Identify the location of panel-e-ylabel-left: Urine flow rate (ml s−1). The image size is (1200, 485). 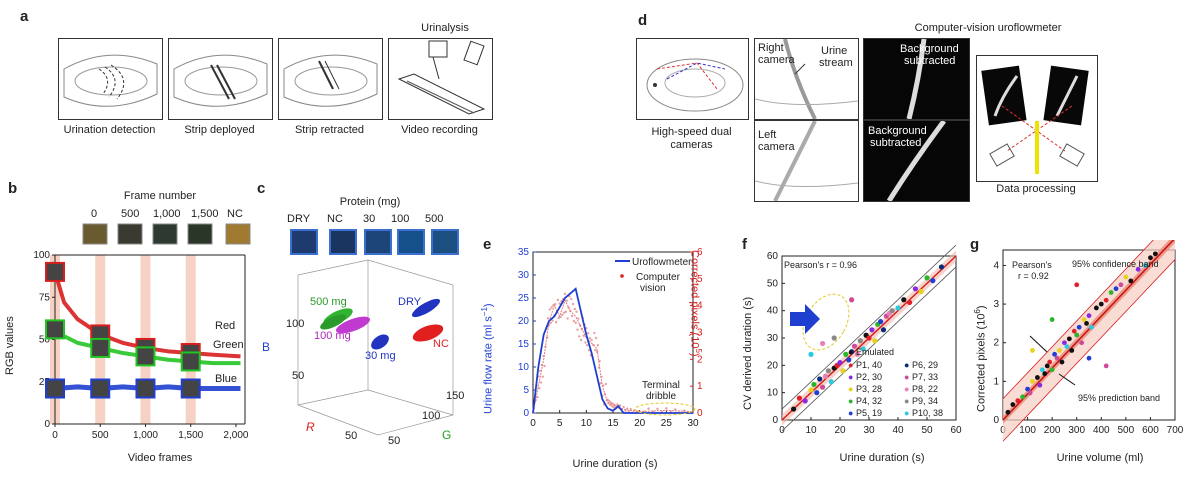
(487, 358).